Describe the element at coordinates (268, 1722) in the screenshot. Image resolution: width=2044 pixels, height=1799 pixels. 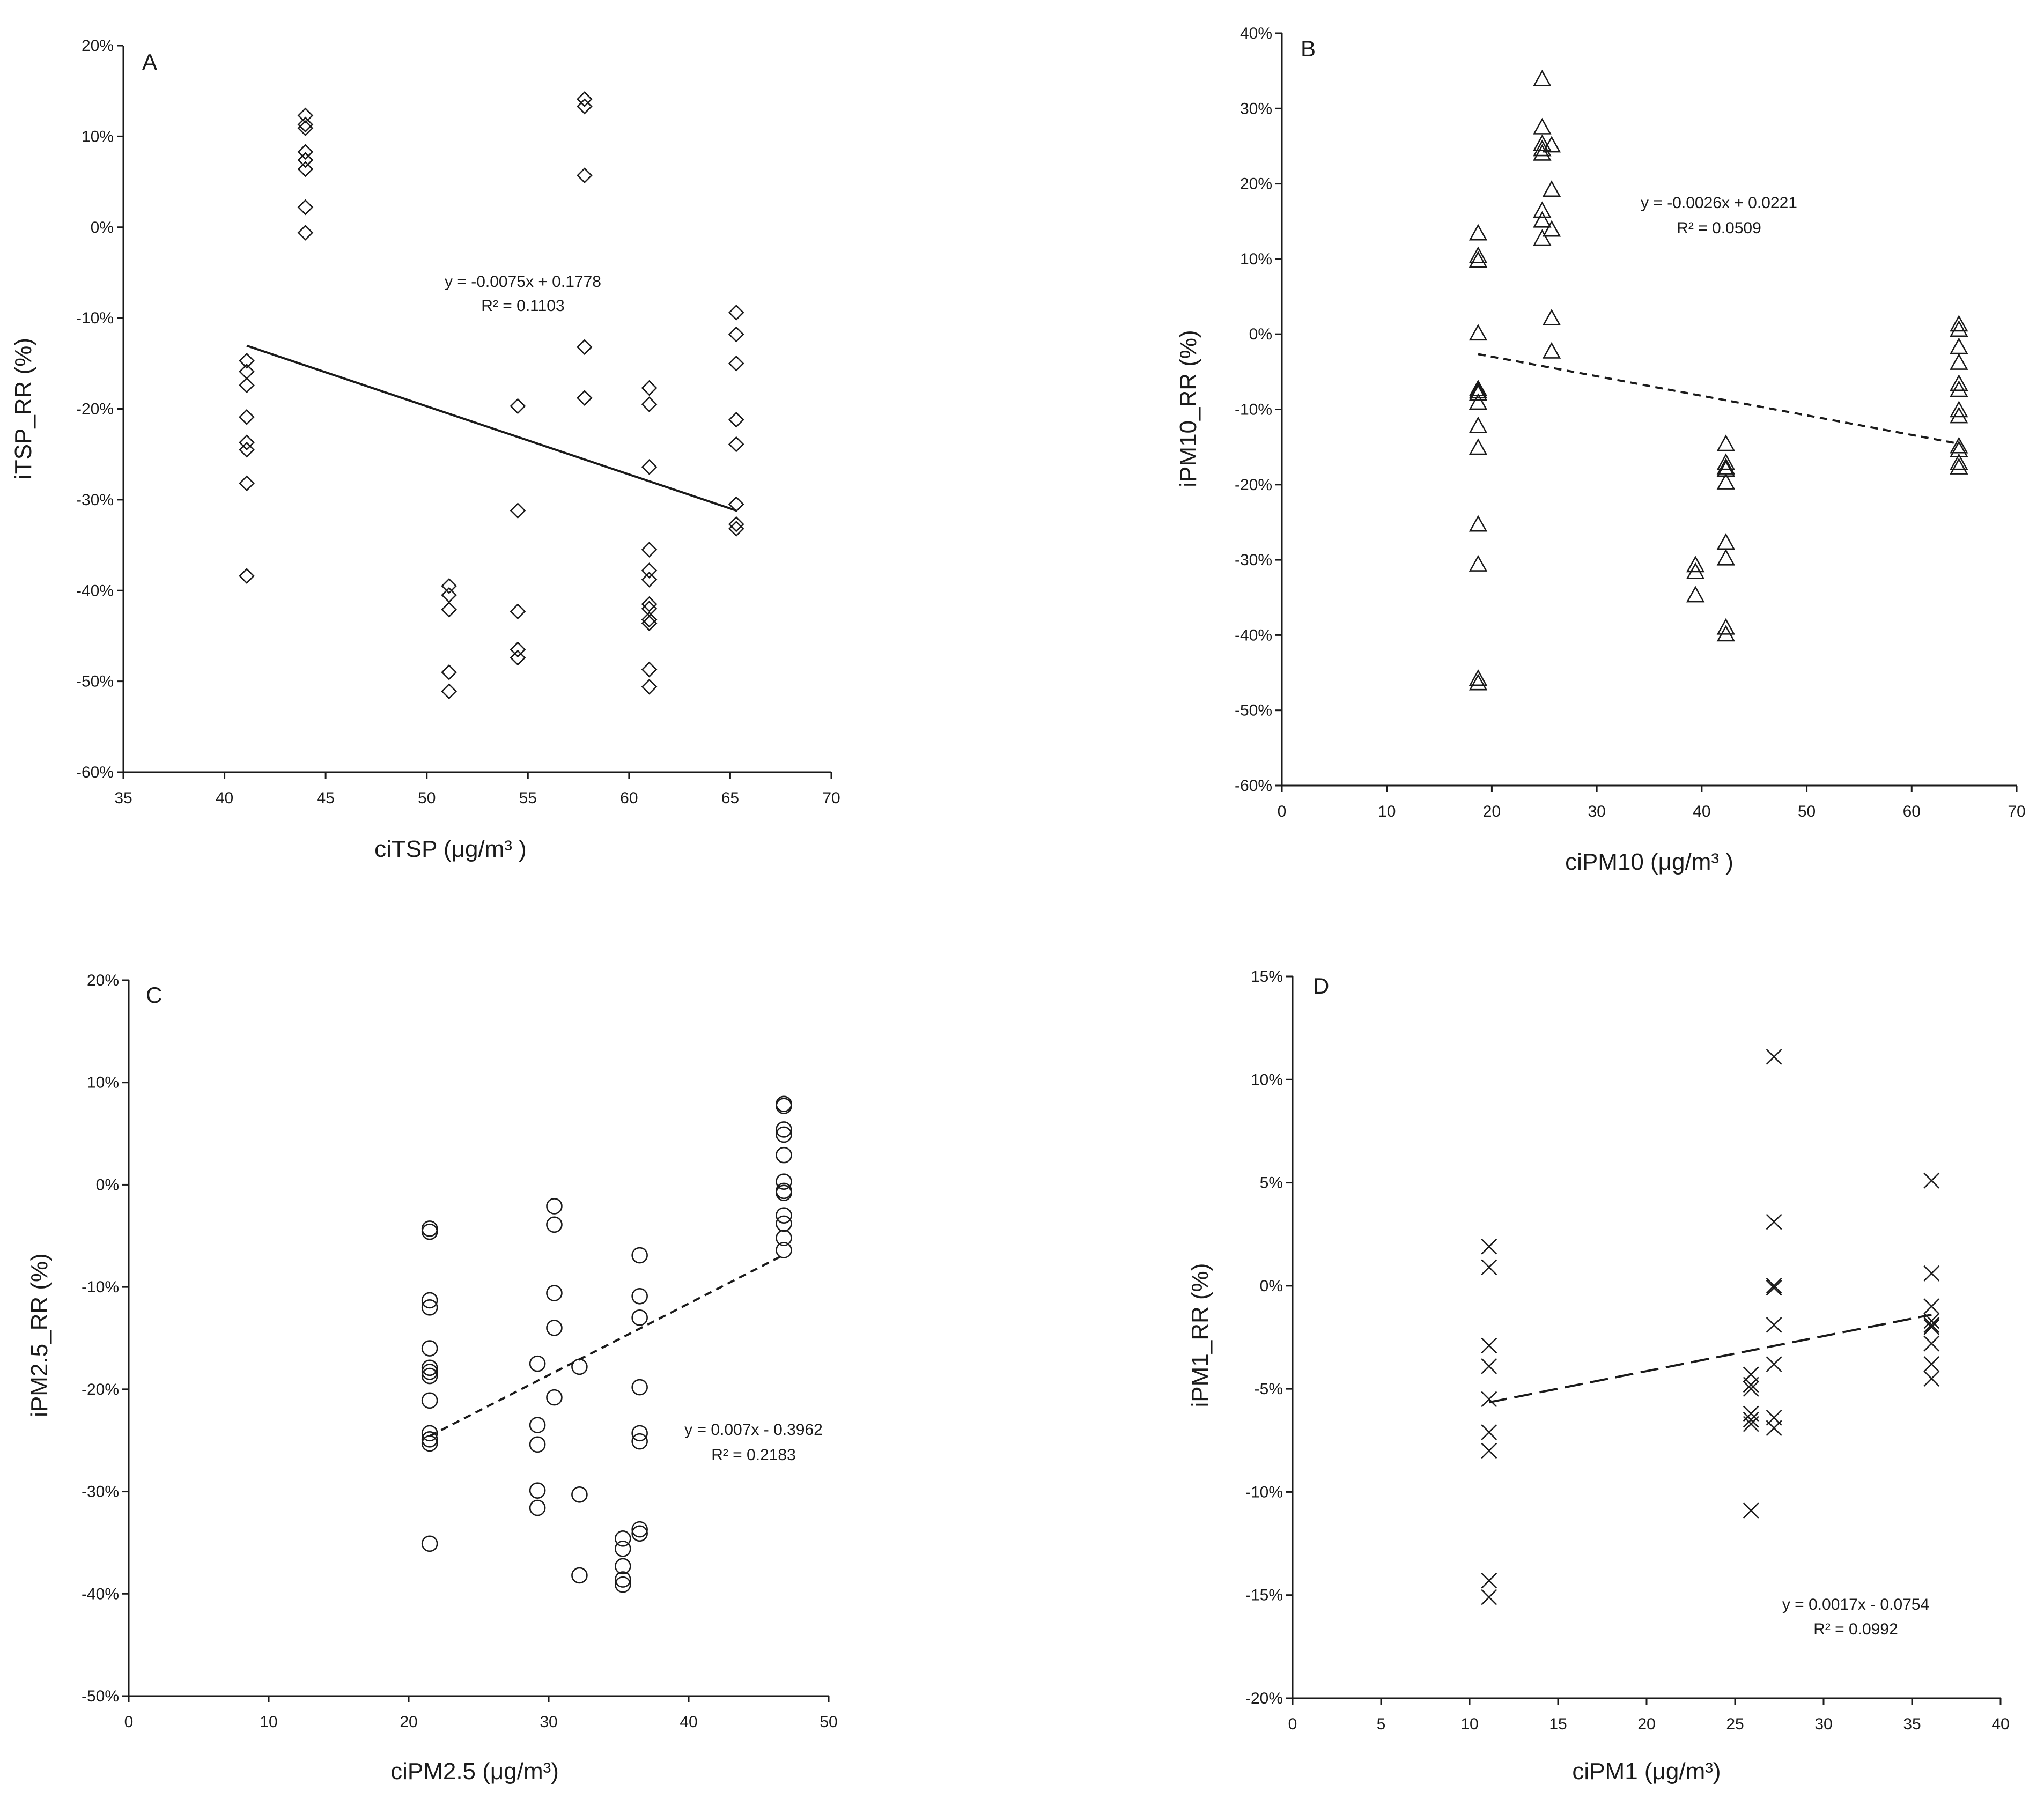
I see `panel-c-x-tick-label: 10` at that location.